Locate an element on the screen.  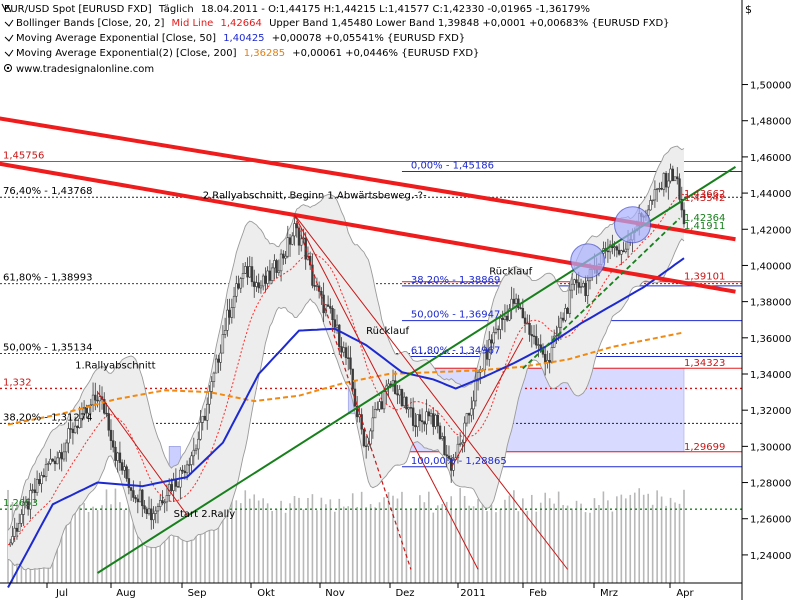
annotation-start2: Start 2.Rally is located at coordinates (205, 514).